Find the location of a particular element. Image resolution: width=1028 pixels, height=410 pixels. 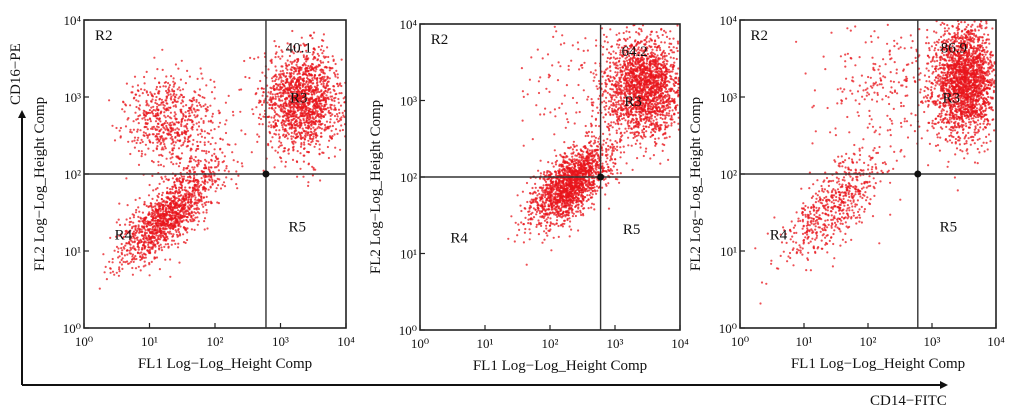

event-dot-2064 is located at coordinates (173, 95).